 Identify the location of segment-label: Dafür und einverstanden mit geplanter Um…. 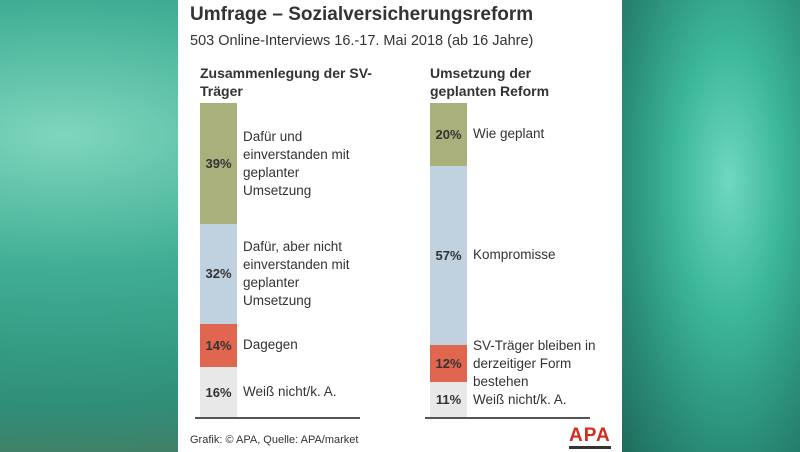
(296, 163).